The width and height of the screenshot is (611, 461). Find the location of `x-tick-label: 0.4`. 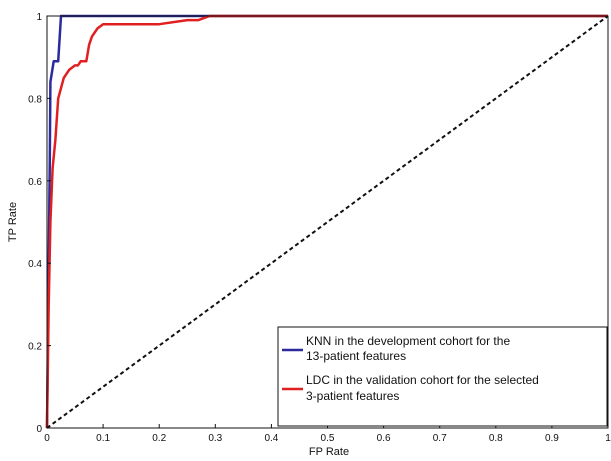

x-tick-label: 0.4 is located at coordinates (271, 438).